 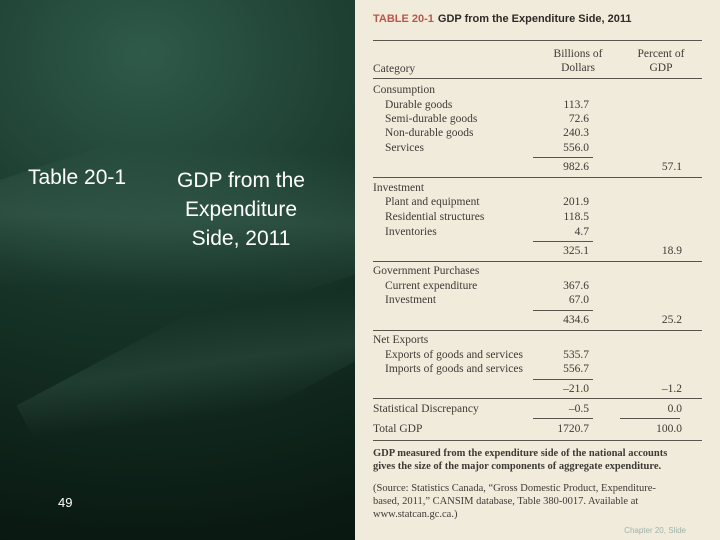 I want to click on table-row-total: Total GDP 1720.7 100.0, so click(x=537, y=429).